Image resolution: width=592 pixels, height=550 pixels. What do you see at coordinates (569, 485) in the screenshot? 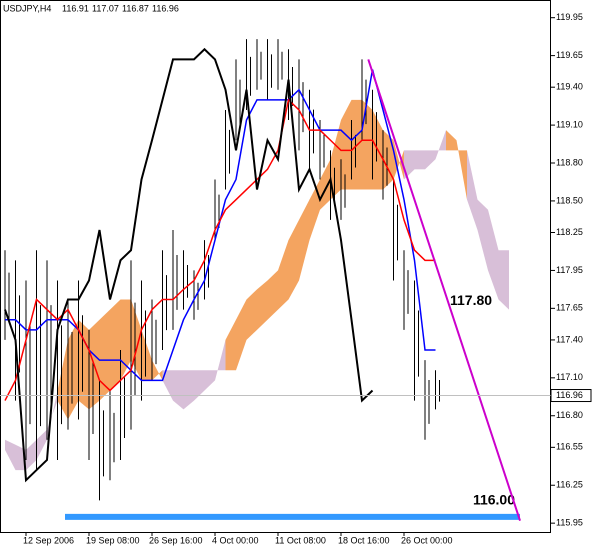
I see `y-tick-label: 116.25` at bounding box center [569, 485].